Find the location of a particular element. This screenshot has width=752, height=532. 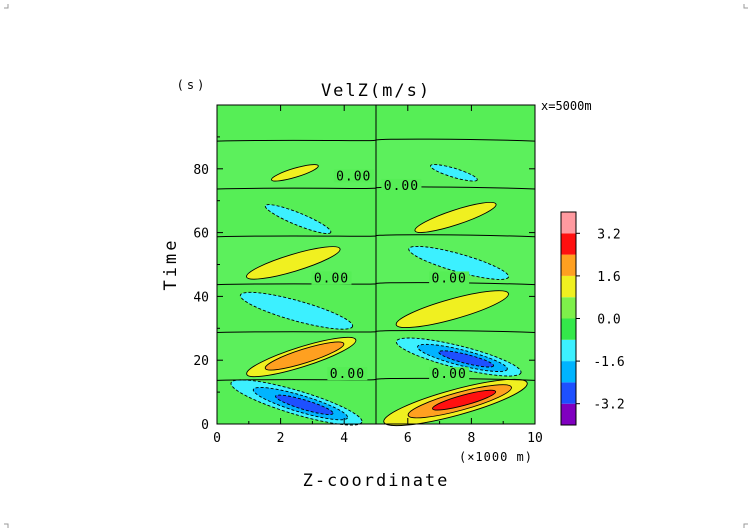

x-tick-label: 0 is located at coordinates (217, 438).